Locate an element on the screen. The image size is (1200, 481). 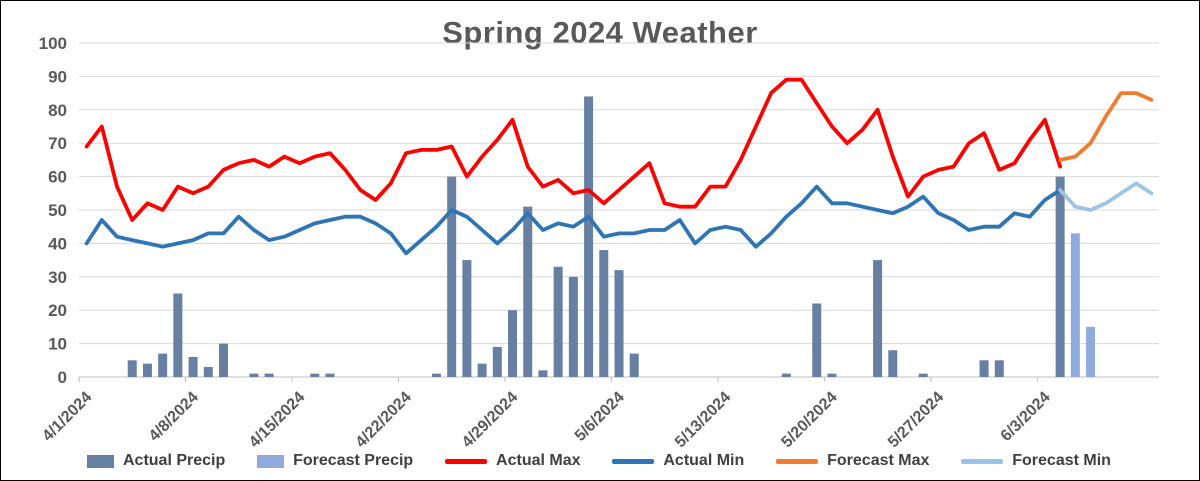
legend-label: Forecast Max is located at coordinates (878, 460).